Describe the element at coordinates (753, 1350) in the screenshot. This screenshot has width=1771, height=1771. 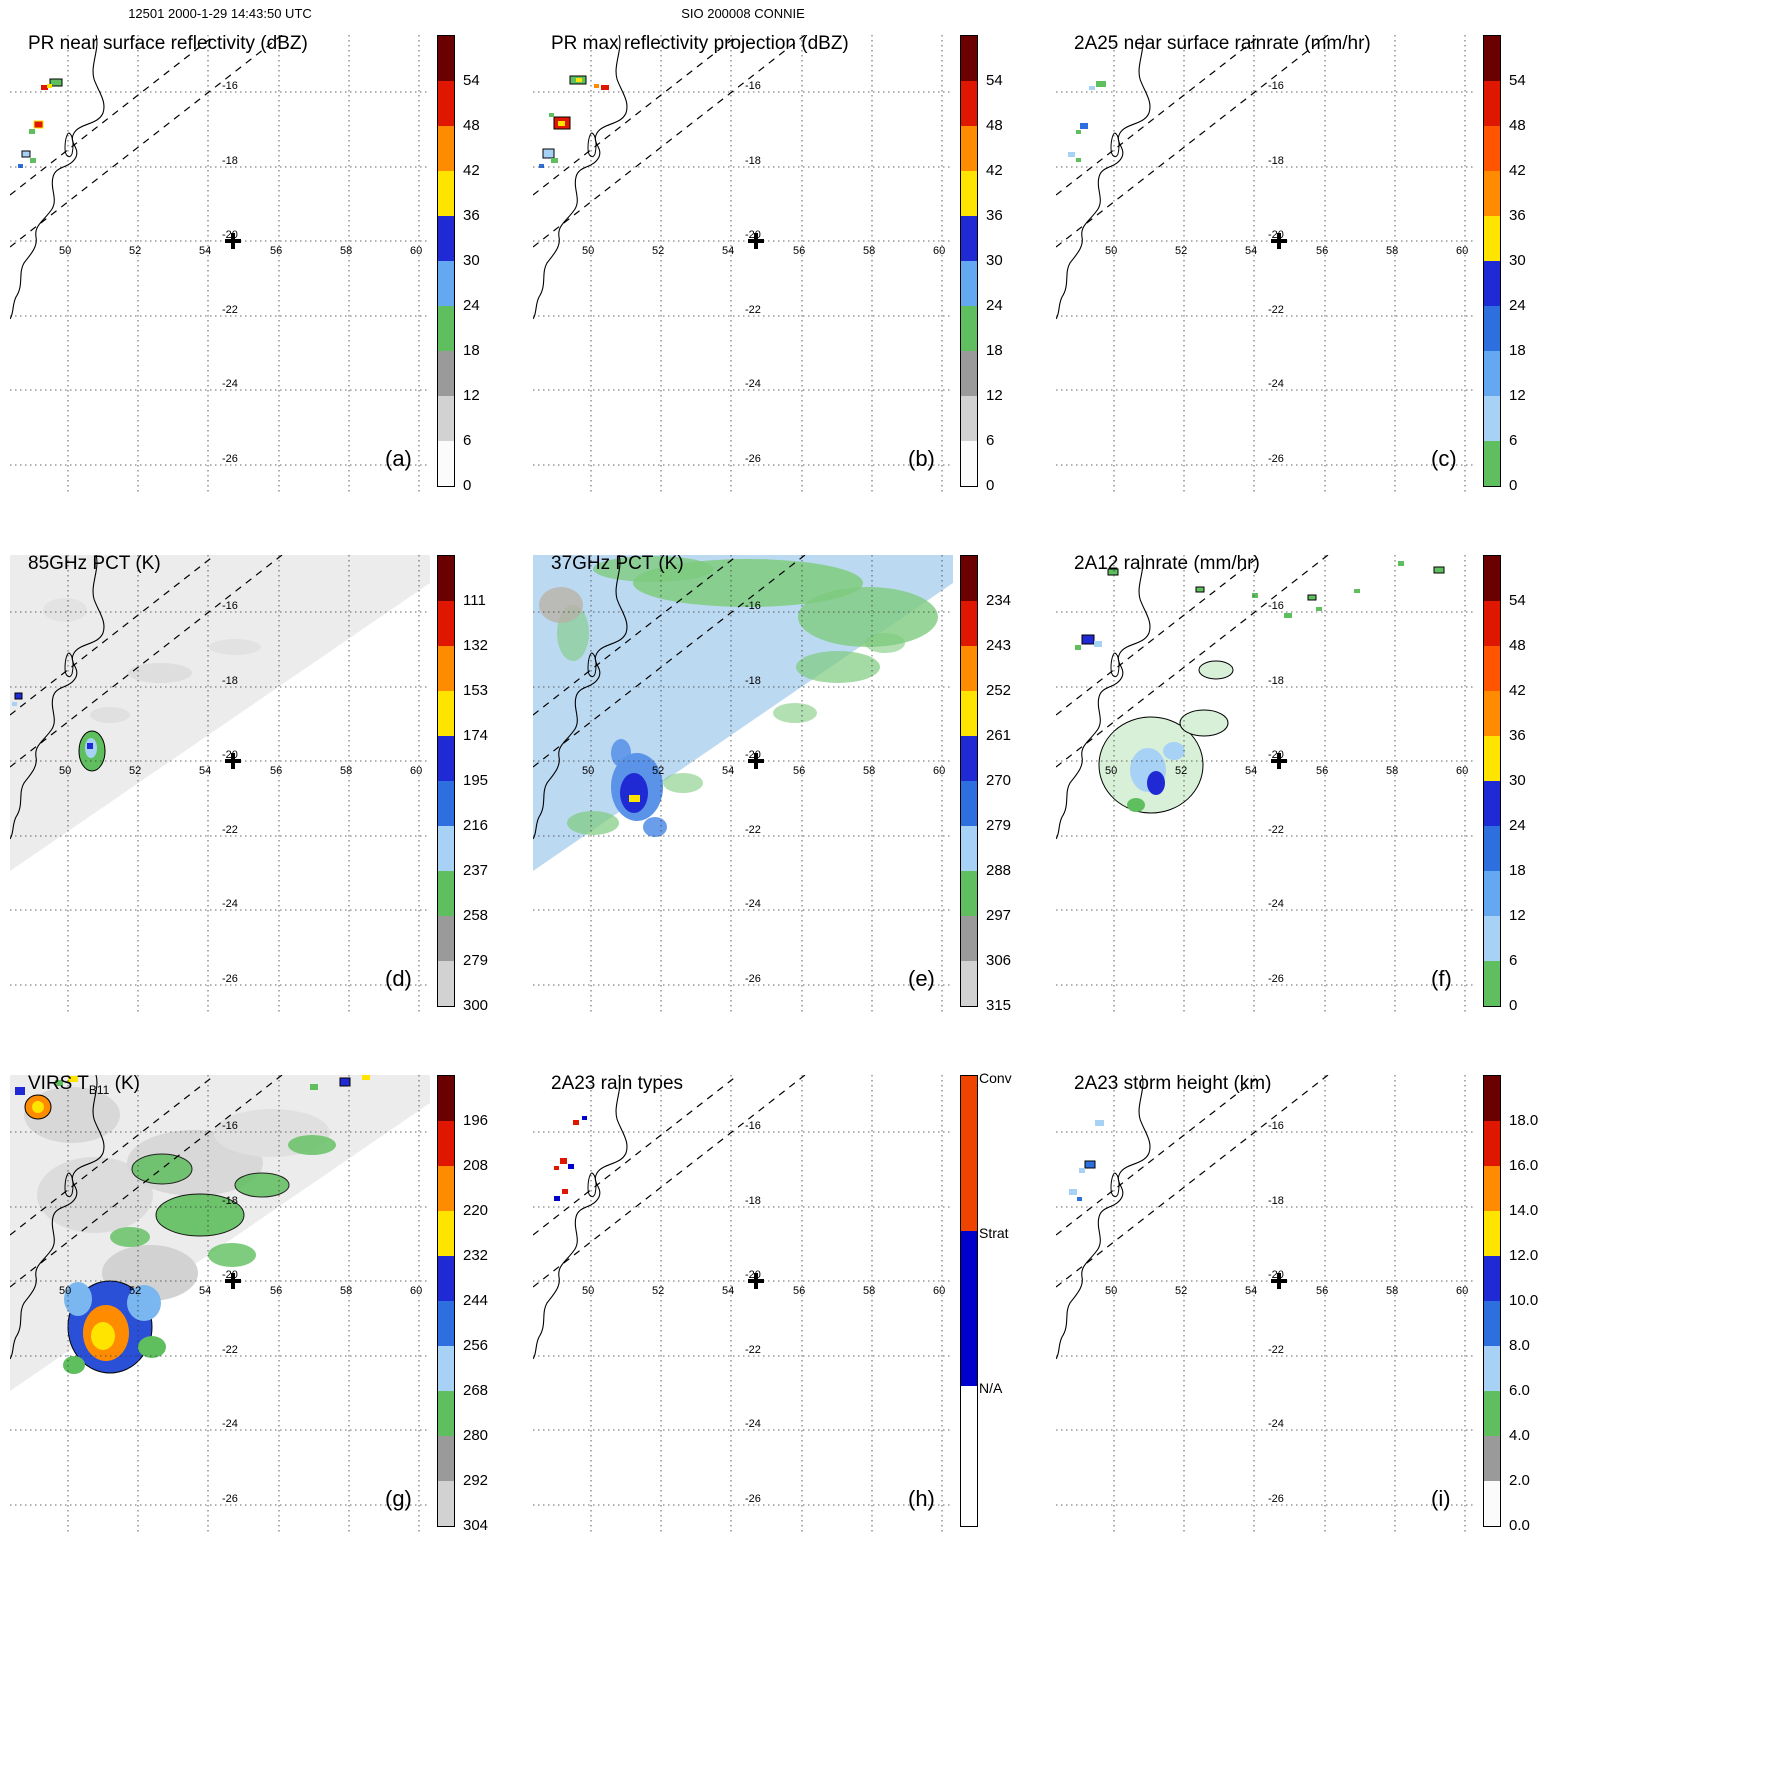
I see `lat-tick-label: -22` at that location.